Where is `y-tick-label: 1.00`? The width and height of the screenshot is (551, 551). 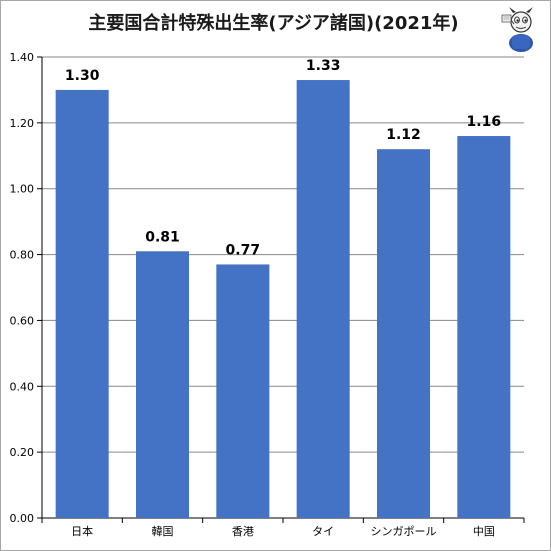
y-tick-label: 1.00 is located at coordinates (22, 189).